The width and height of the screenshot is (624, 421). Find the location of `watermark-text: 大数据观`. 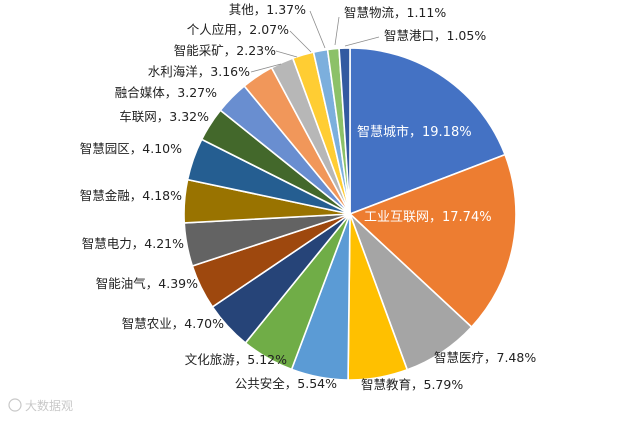

watermark-text: 大数据观 is located at coordinates (49, 405).